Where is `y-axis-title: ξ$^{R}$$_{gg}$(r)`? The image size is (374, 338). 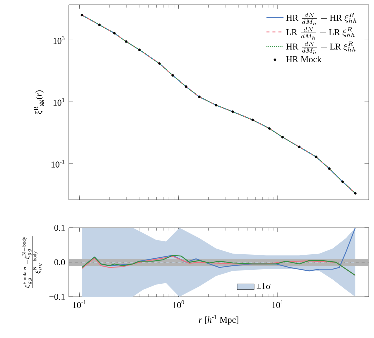 y-axis-title: ξ$^{R}$$_{gg}$(r) is located at coordinates (39, 102).